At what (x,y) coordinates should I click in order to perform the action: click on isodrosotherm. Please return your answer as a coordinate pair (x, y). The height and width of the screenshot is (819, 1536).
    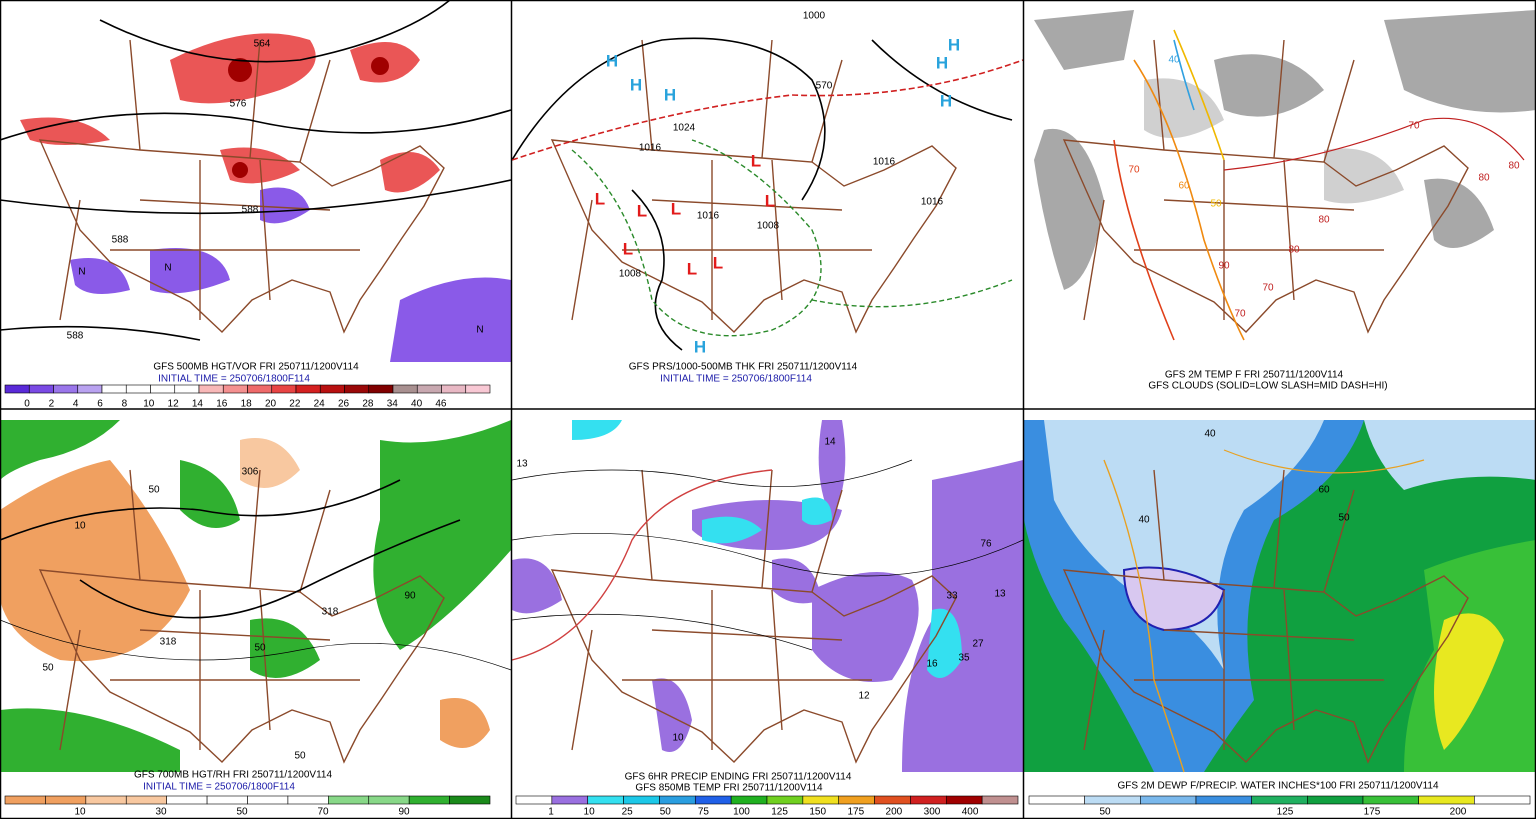
    Looking at the image, I should click on (1324, 461).